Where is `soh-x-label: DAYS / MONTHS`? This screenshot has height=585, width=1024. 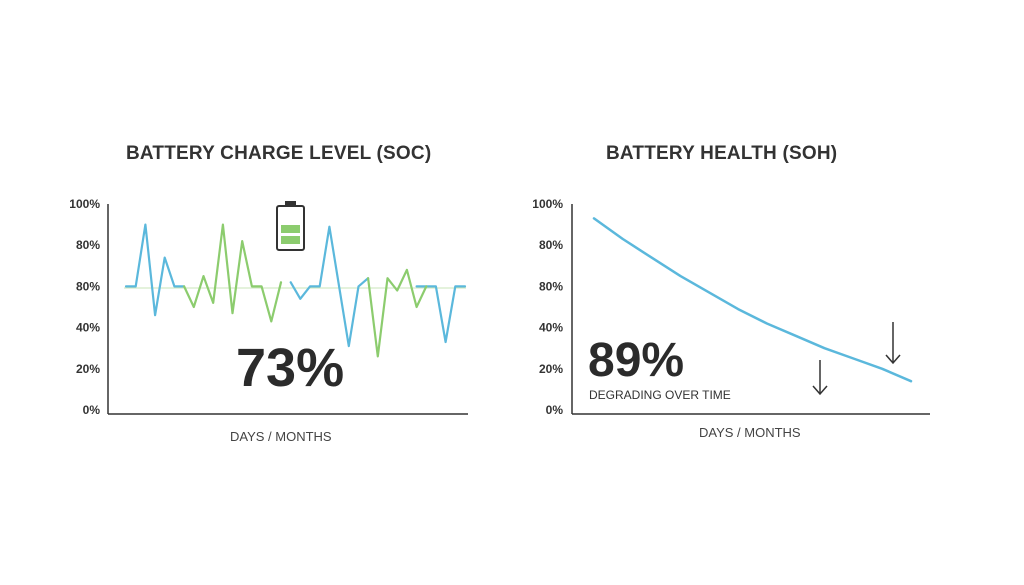 soh-x-label: DAYS / MONTHS is located at coordinates (750, 432).